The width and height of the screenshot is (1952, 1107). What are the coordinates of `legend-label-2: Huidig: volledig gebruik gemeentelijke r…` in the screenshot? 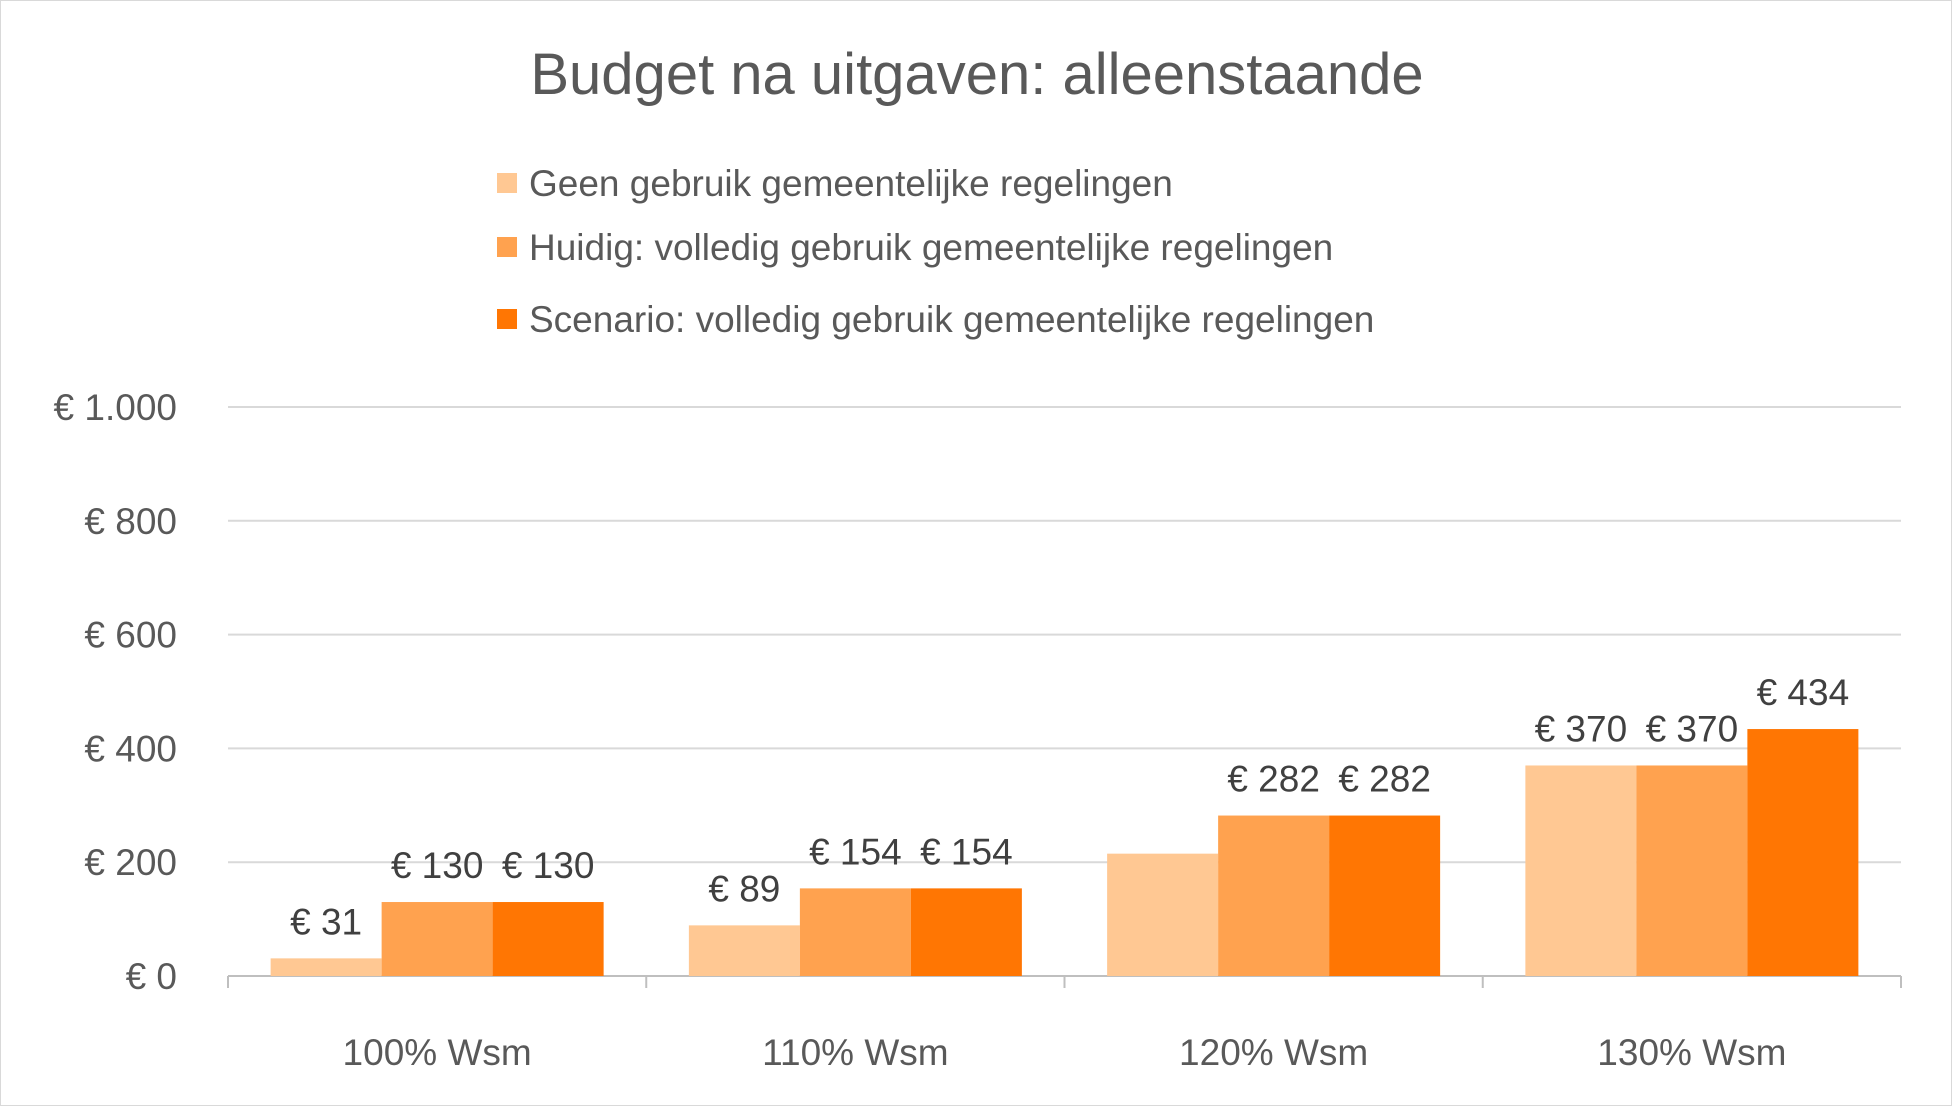 It's located at (931, 247).